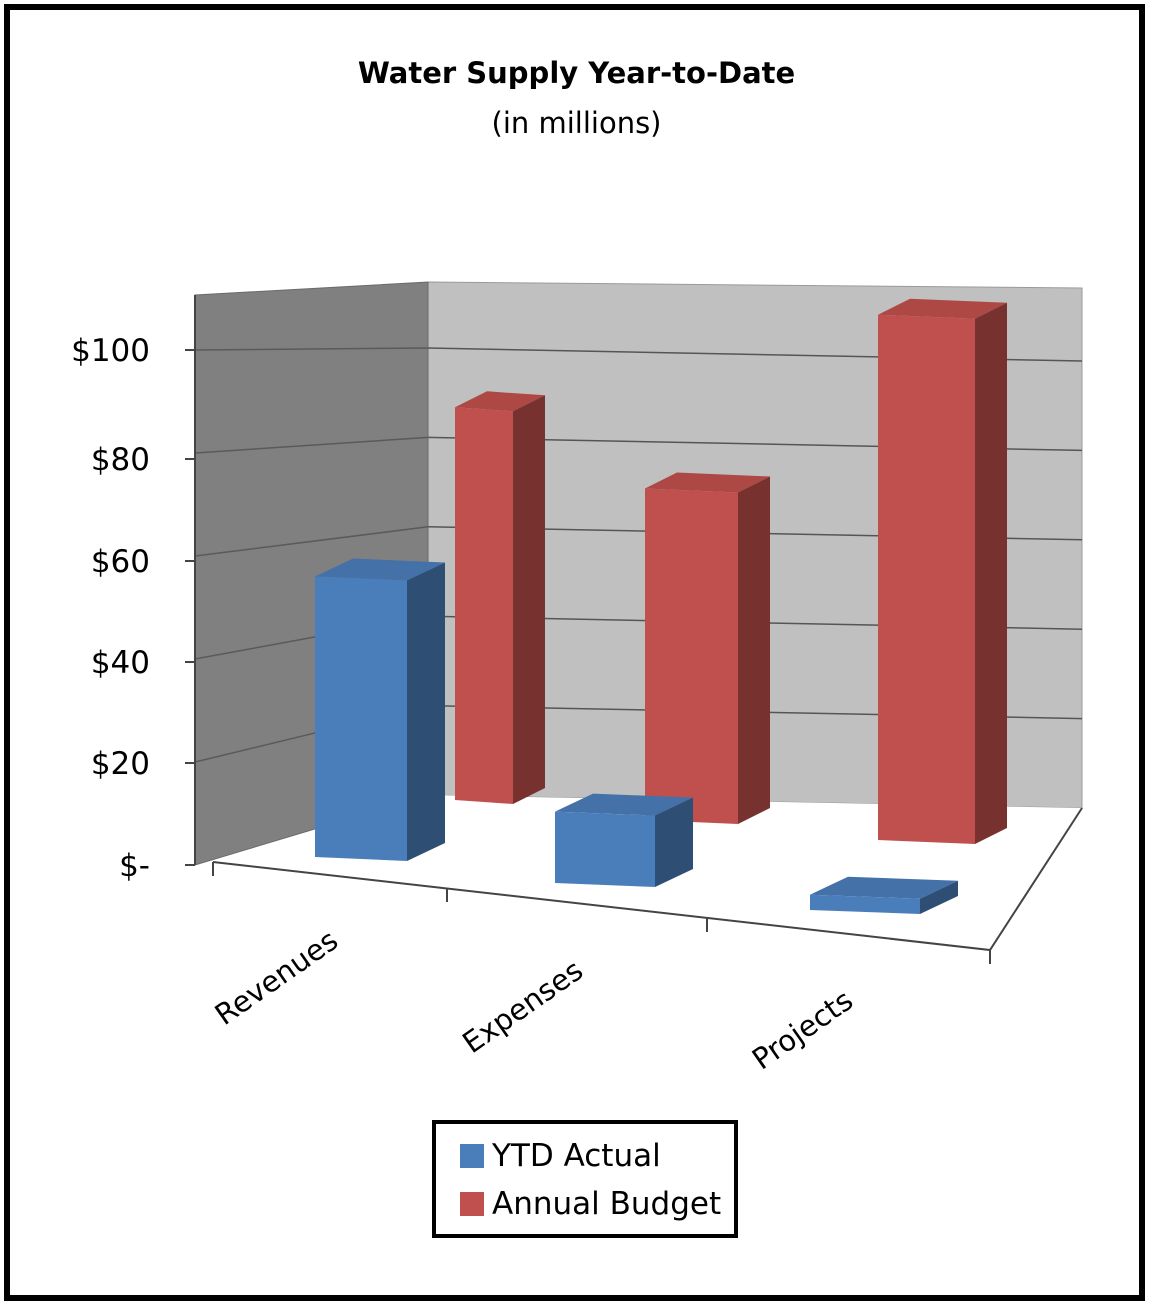  I want to click on bar-ytd-actual-revenues-front, so click(361, 718).